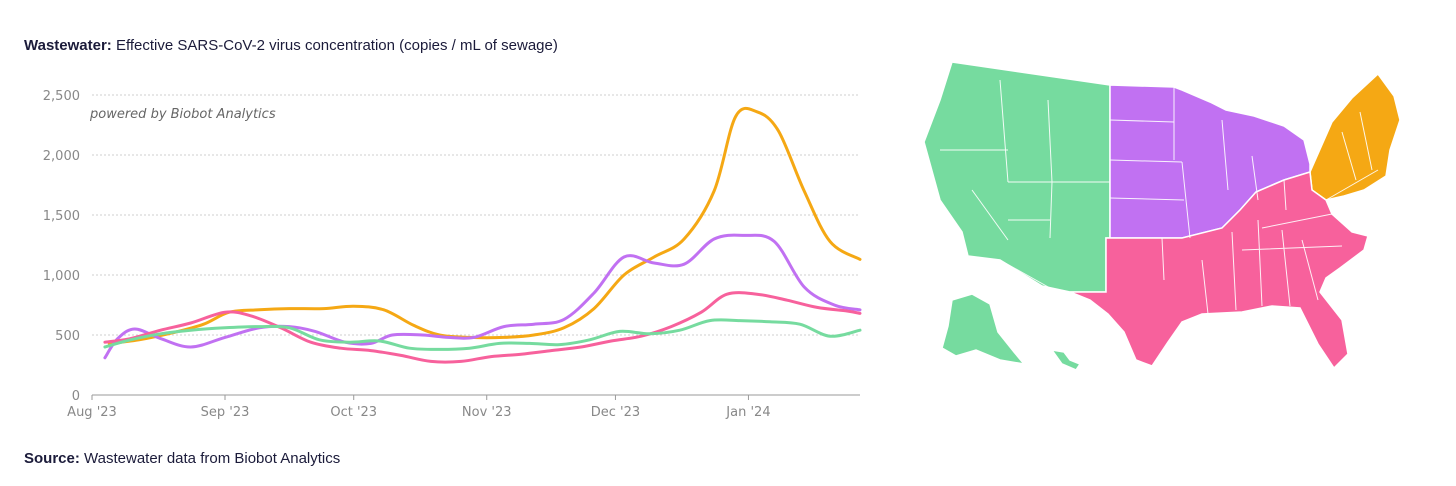 The width and height of the screenshot is (1456, 486). What do you see at coordinates (225, 412) in the screenshot?
I see `x-tick-label: Sep '23` at bounding box center [225, 412].